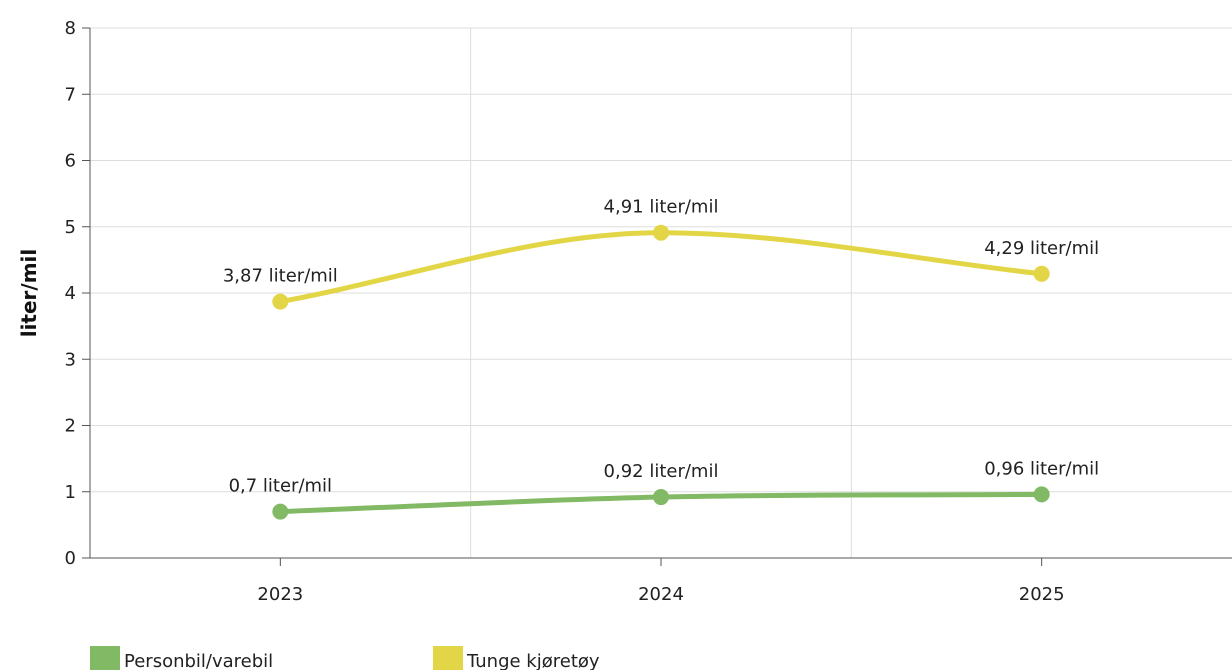 This screenshot has height=670, width=1232. Describe the element at coordinates (70, 426) in the screenshot. I see `y-tick-label: 2` at that location.